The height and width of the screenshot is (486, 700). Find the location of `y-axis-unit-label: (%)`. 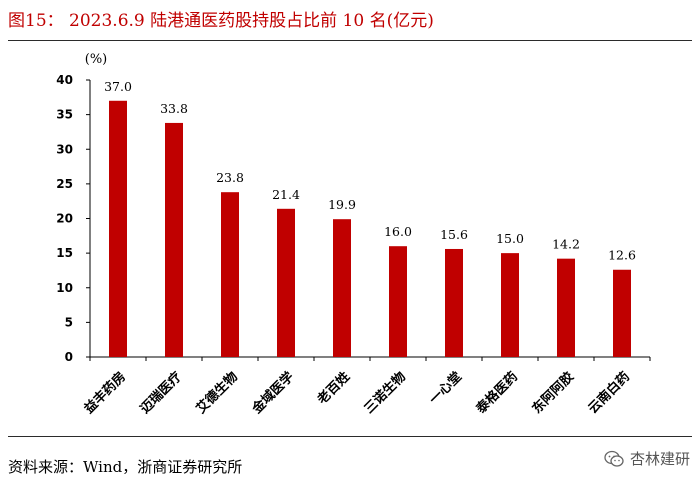

y-axis-unit-label: (%) is located at coordinates (96, 59).